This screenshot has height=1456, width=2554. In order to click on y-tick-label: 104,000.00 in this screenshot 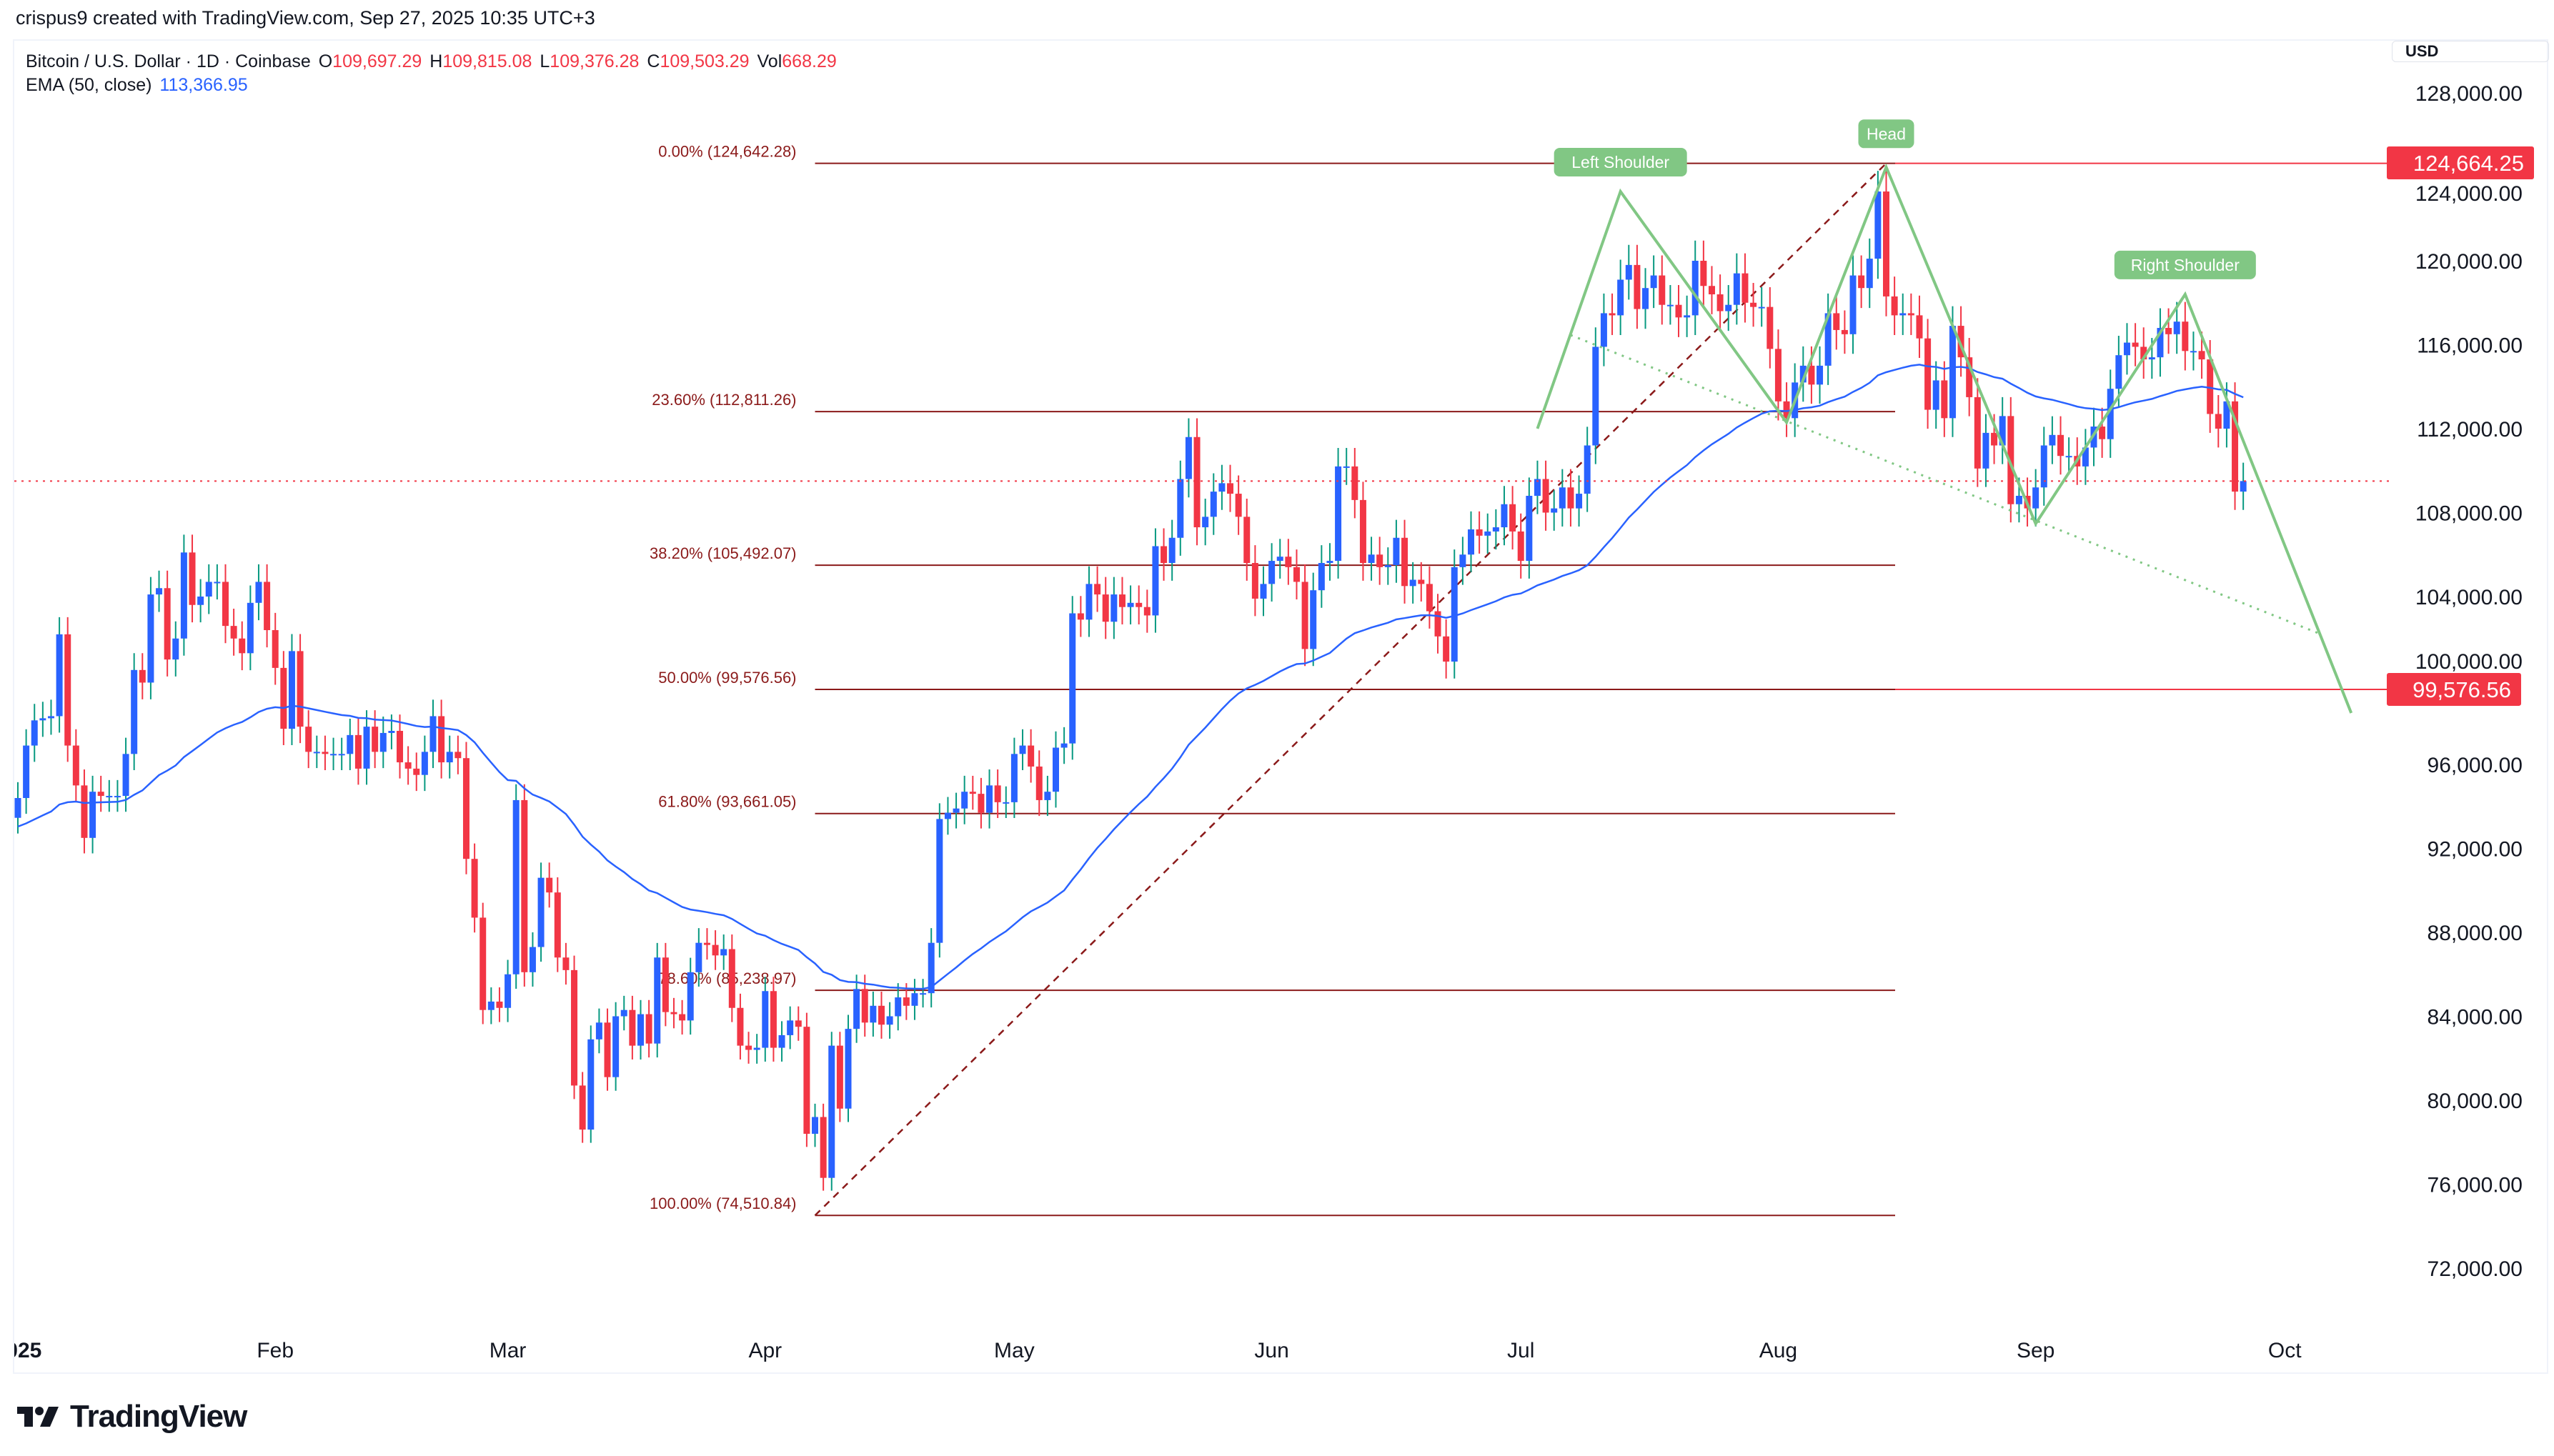, I will do `click(2469, 597)`.